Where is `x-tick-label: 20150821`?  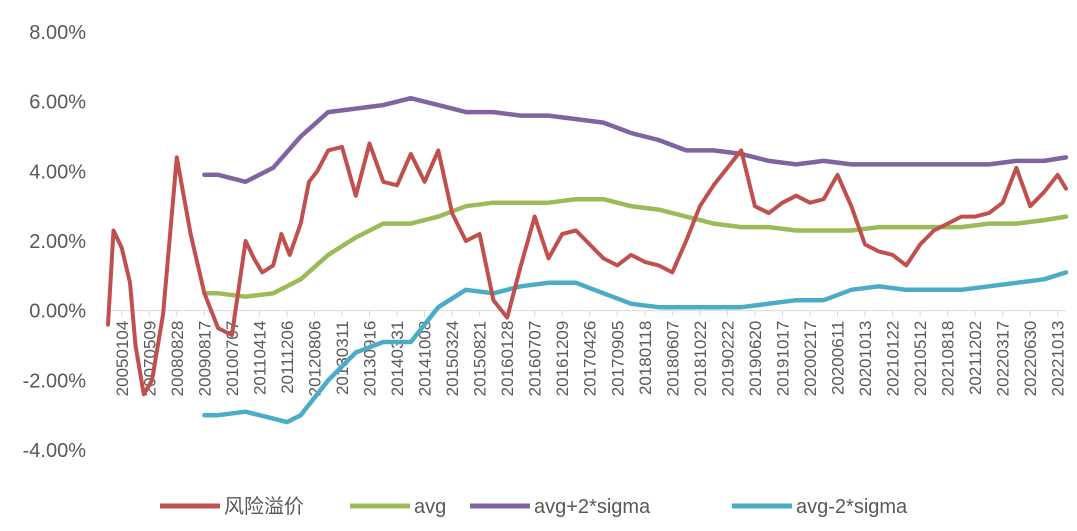
x-tick-label: 20150821 is located at coordinates (480, 359).